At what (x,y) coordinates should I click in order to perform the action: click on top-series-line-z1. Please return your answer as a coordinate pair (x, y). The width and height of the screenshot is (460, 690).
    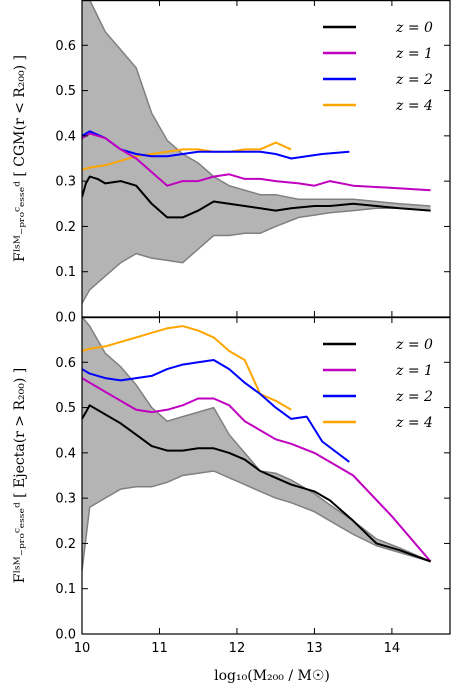
    Looking at the image, I should click on (256, 162).